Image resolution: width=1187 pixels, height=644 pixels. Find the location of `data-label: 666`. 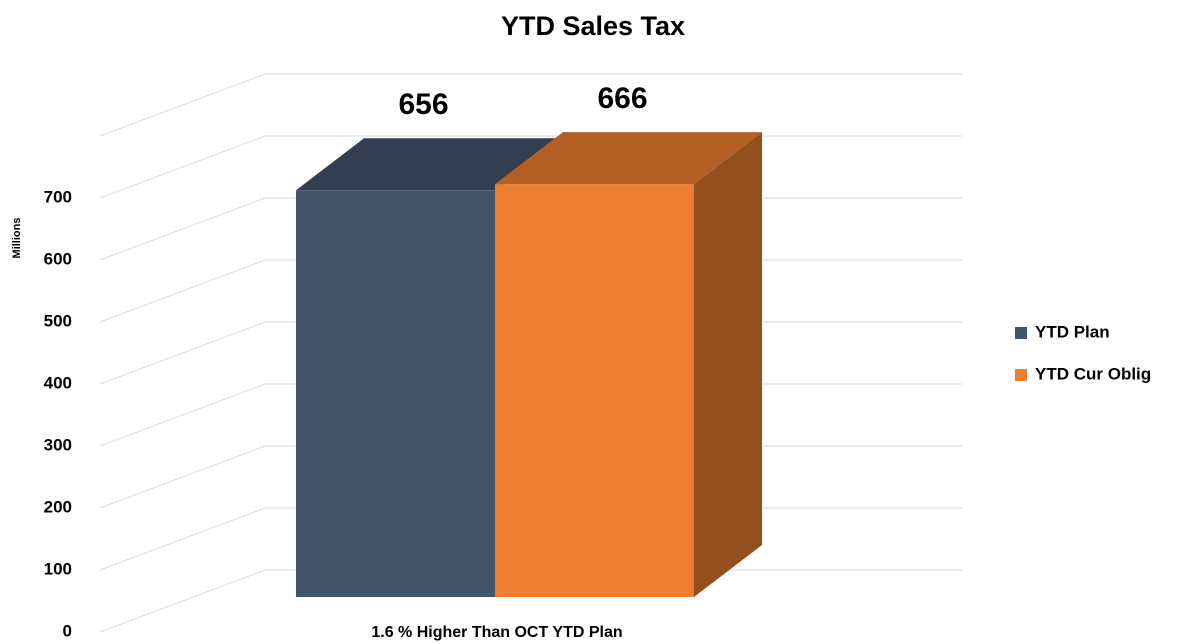

data-label: 666 is located at coordinates (622, 98).